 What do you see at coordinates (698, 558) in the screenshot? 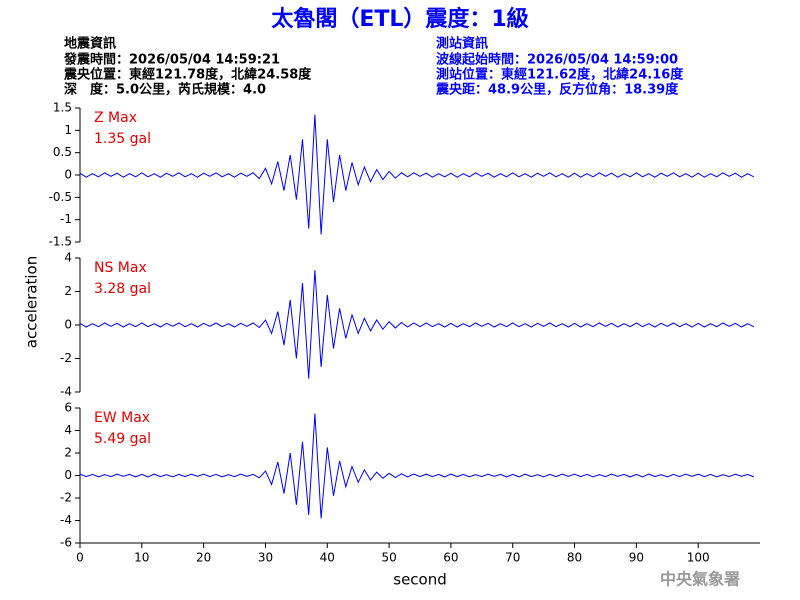
I see `x-tick-label: 100` at bounding box center [698, 558].